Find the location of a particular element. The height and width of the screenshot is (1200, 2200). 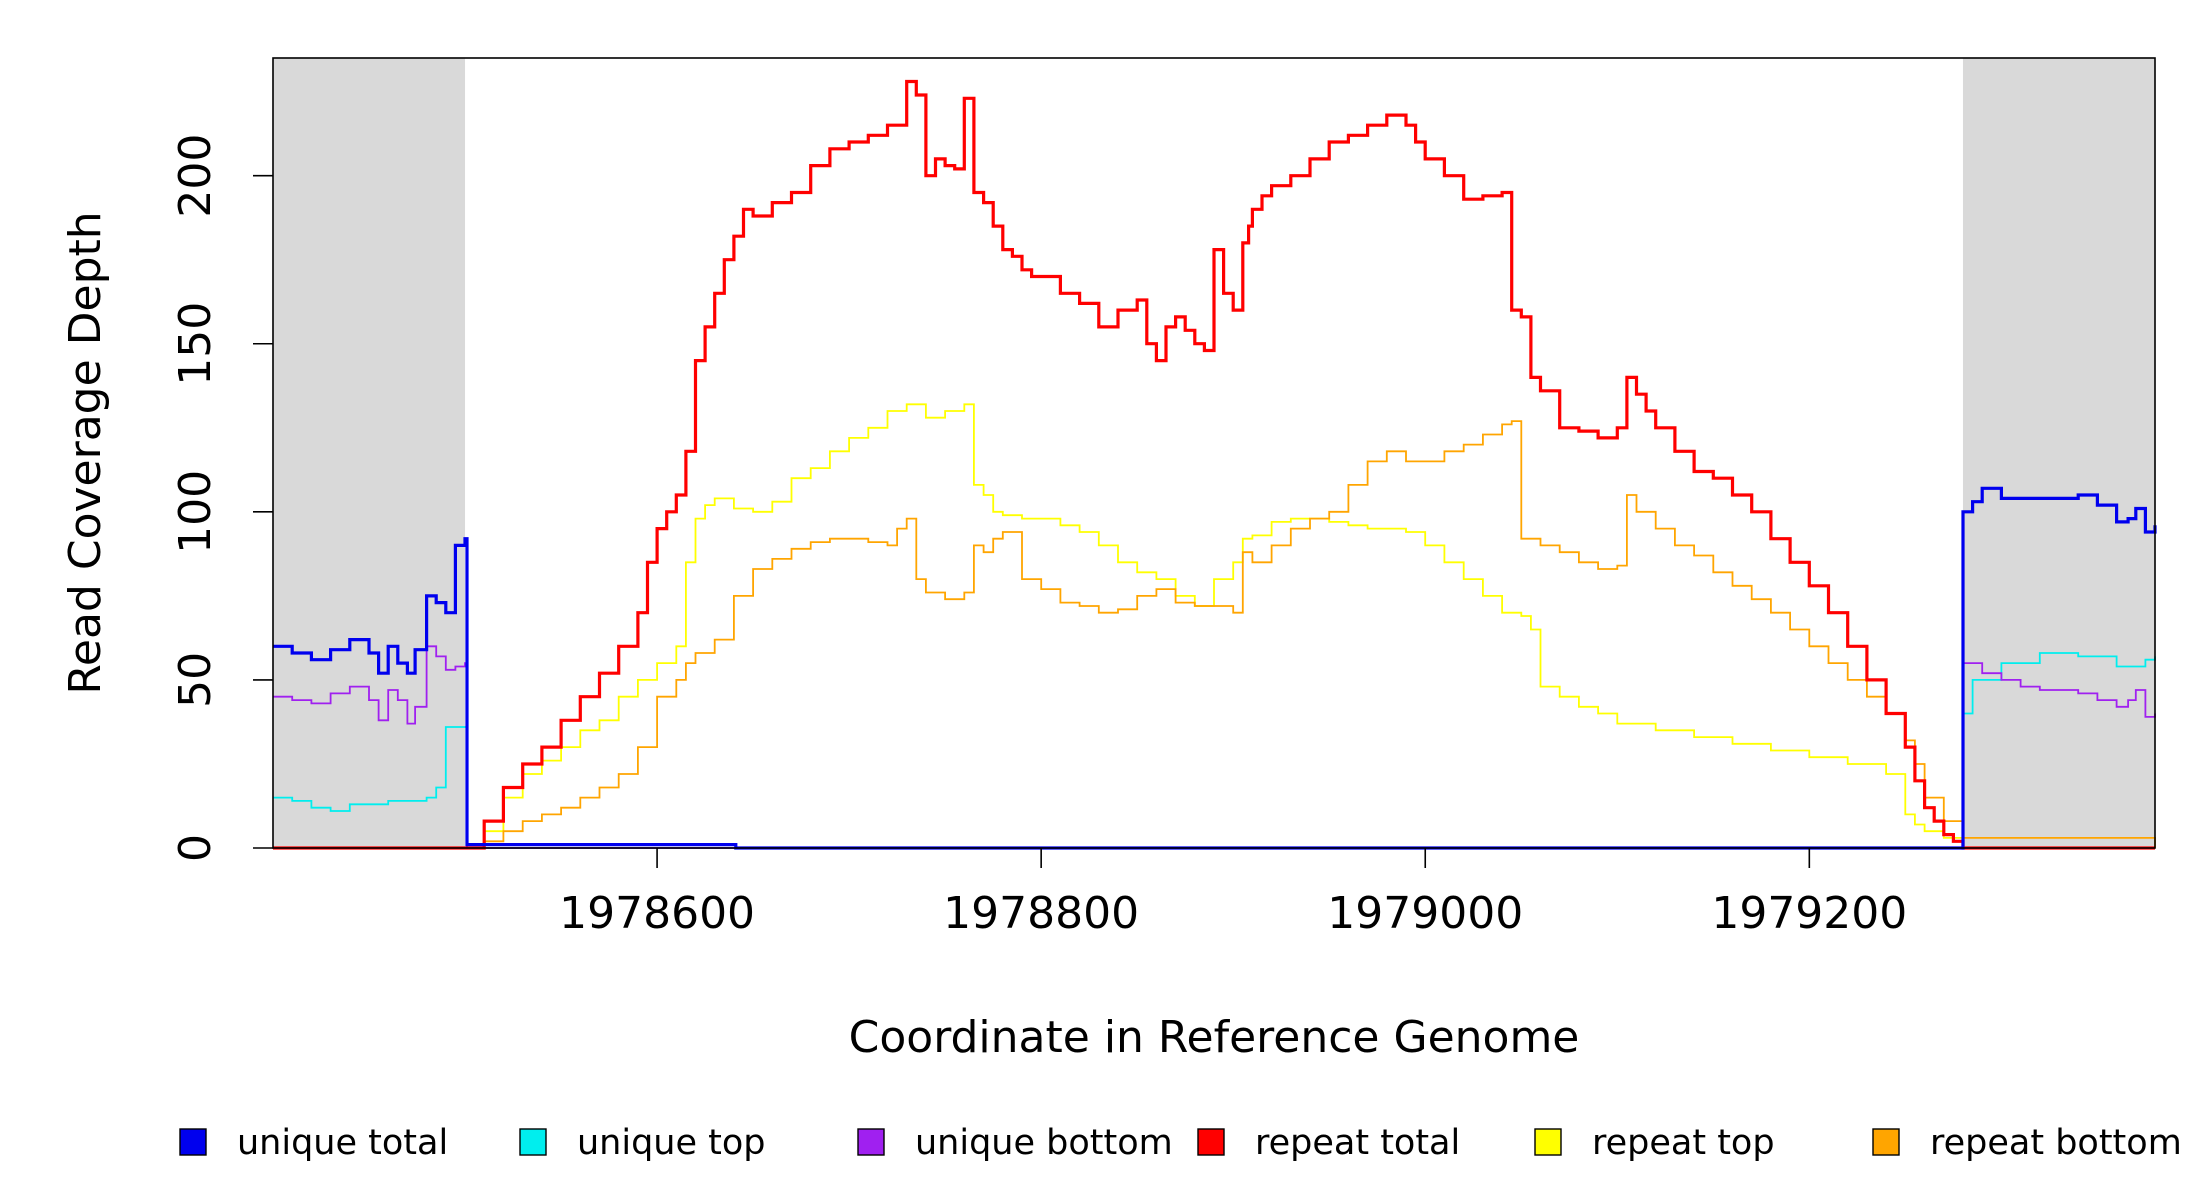

legend-item-unique-total: unique total is located at coordinates (313, 1143).